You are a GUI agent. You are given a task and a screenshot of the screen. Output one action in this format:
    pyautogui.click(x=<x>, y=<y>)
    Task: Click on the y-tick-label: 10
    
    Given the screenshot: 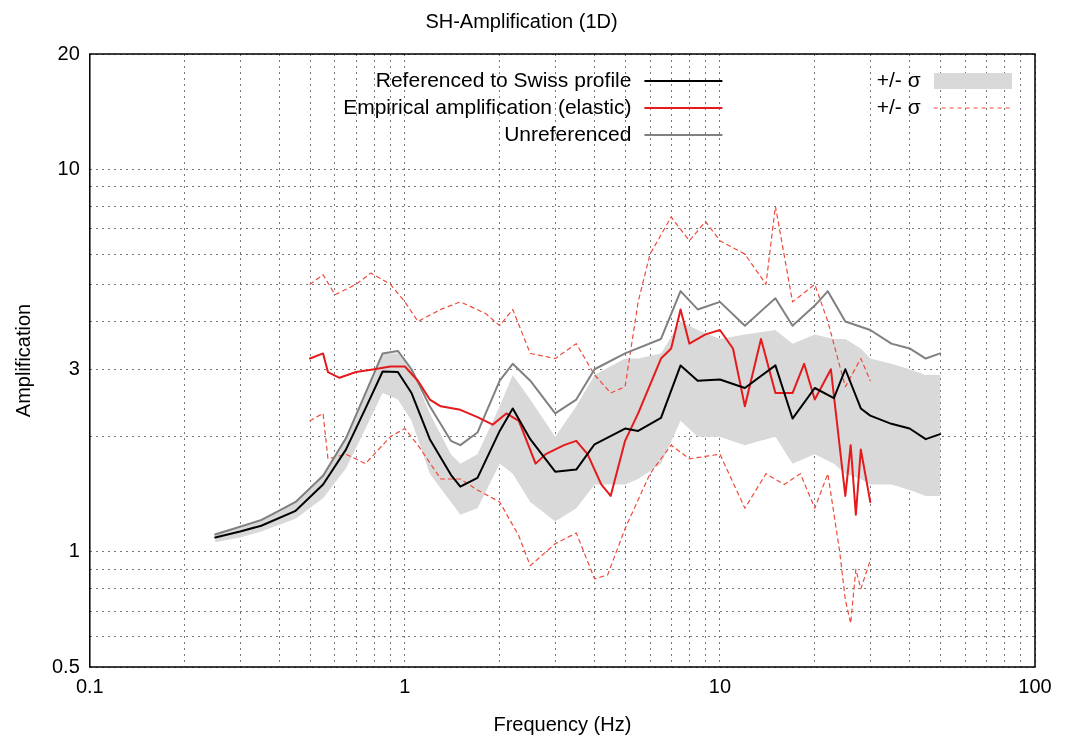 What is the action you would take?
    pyautogui.click(x=68, y=167)
    